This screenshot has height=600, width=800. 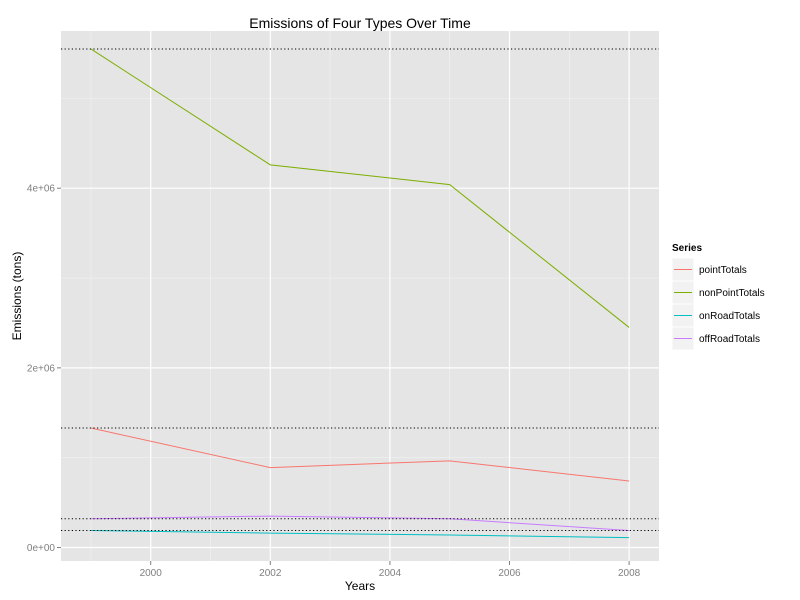 I want to click on y-axis-ticks: 0e+00 2e+06 4e+06, so click(x=44, y=369).